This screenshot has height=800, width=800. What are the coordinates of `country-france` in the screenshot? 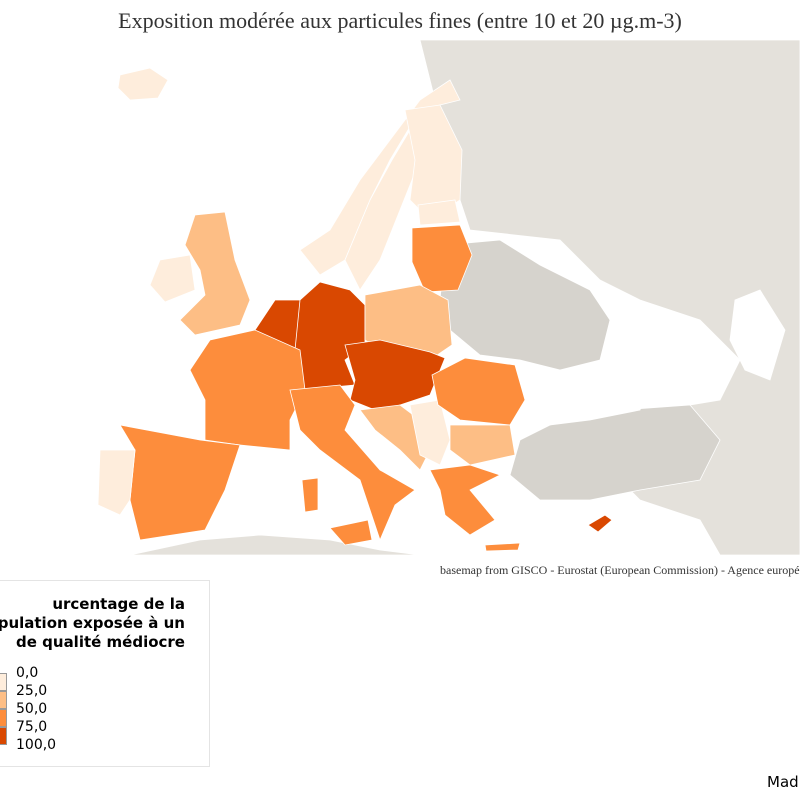 It's located at (247, 390).